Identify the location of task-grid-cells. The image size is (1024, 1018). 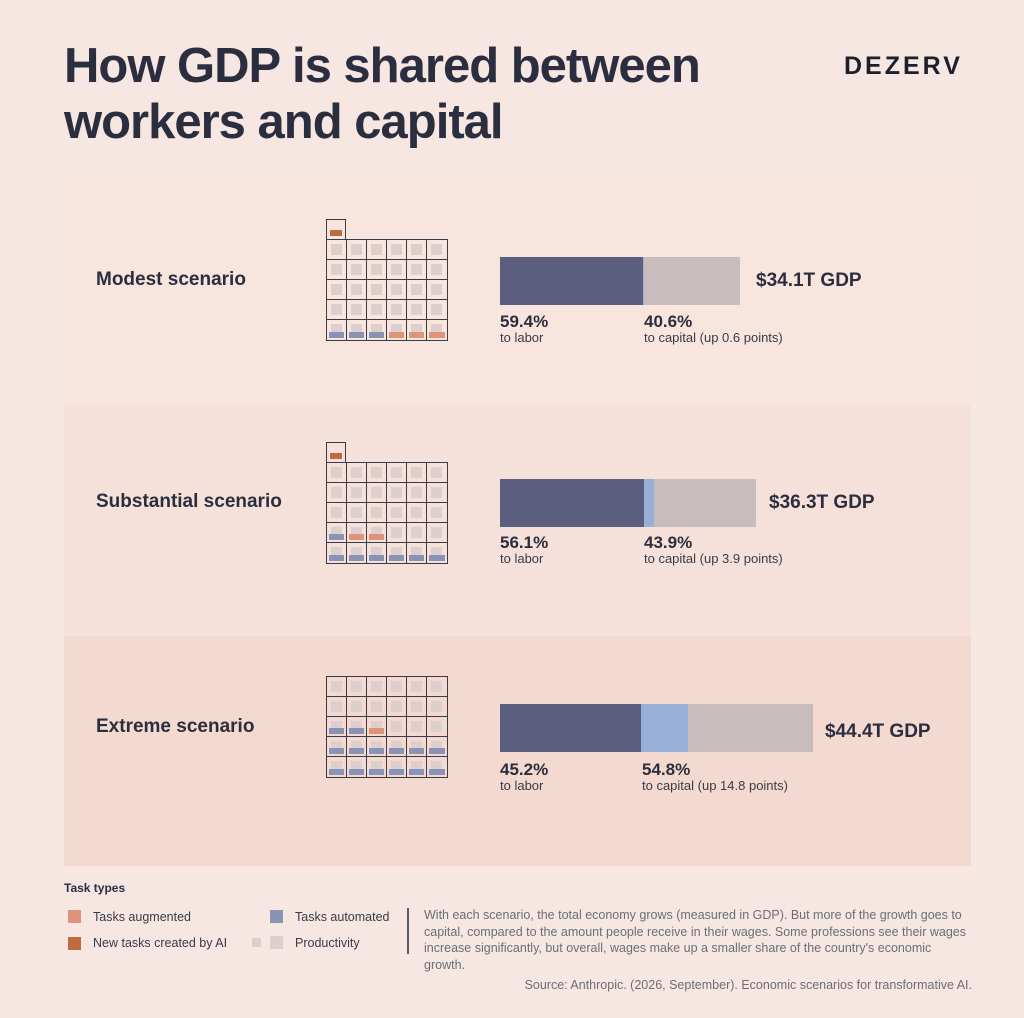
(387, 290).